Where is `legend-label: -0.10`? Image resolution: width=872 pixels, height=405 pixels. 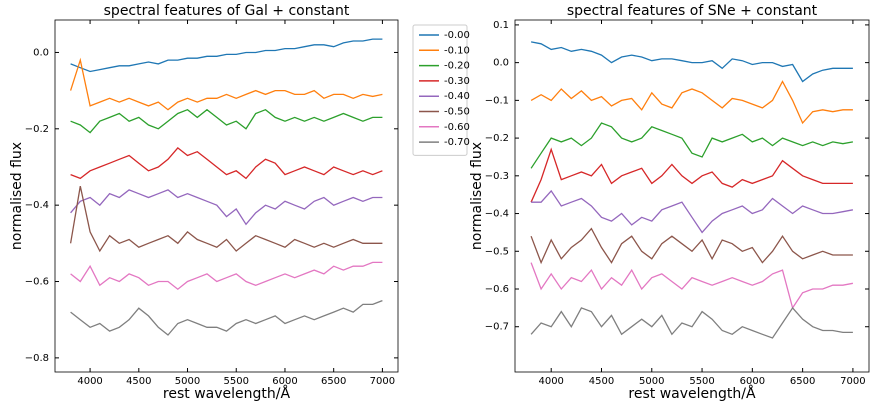
legend-label: -0.10 is located at coordinates (457, 50).